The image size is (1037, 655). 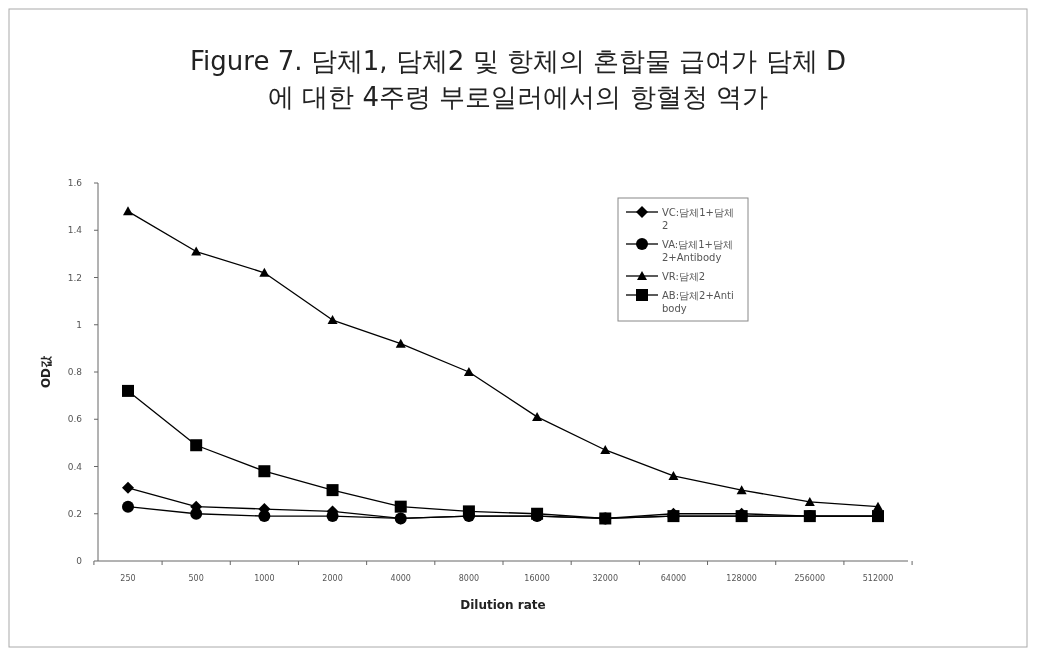 I want to click on y-tick-label: 0.8, so click(x=75, y=372).